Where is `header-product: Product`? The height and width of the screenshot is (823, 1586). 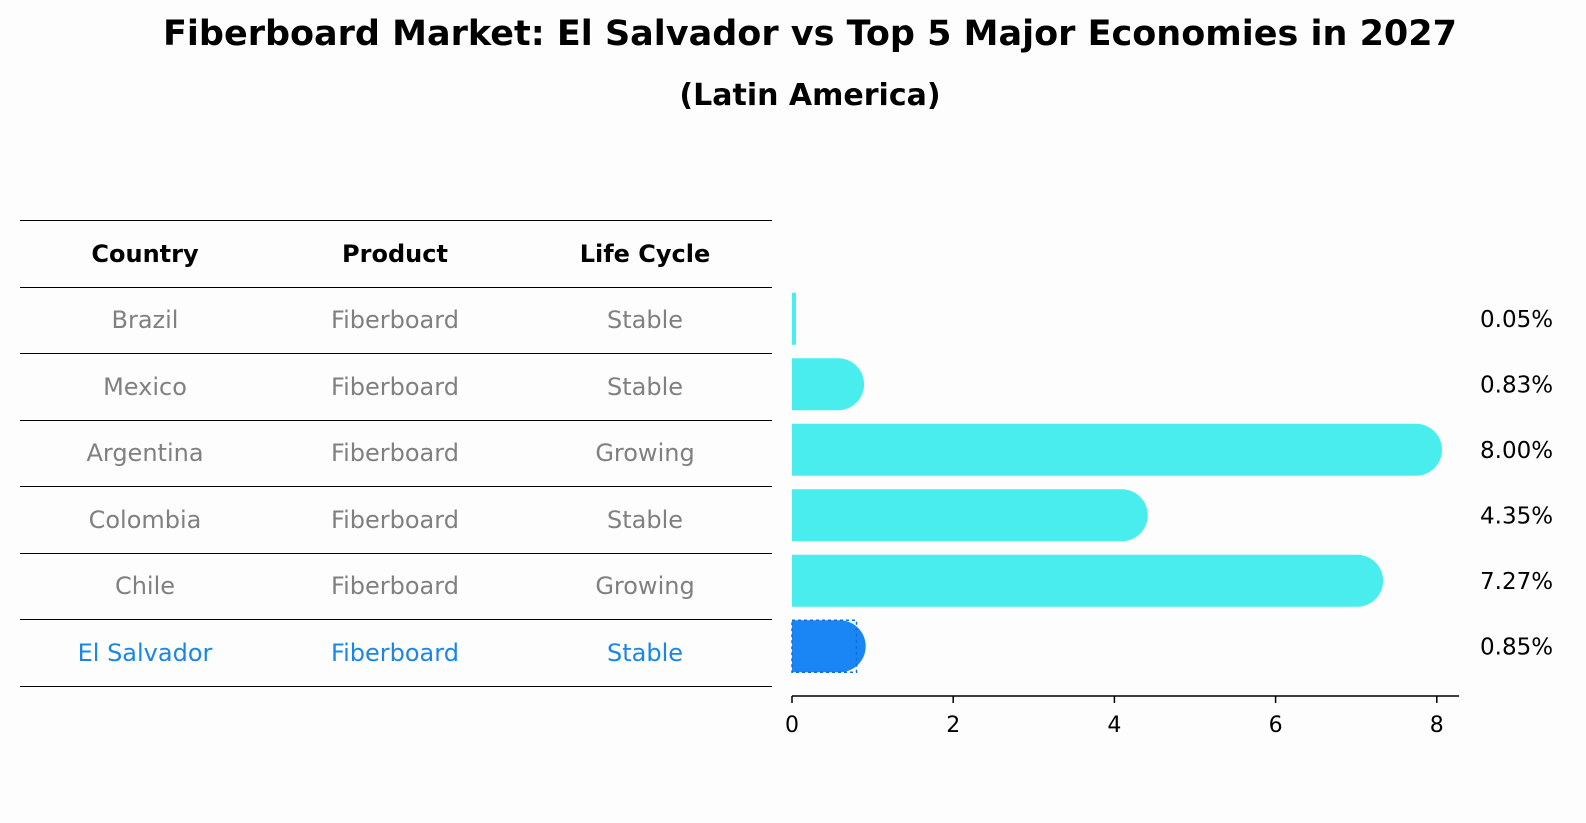 header-product: Product is located at coordinates (395, 253).